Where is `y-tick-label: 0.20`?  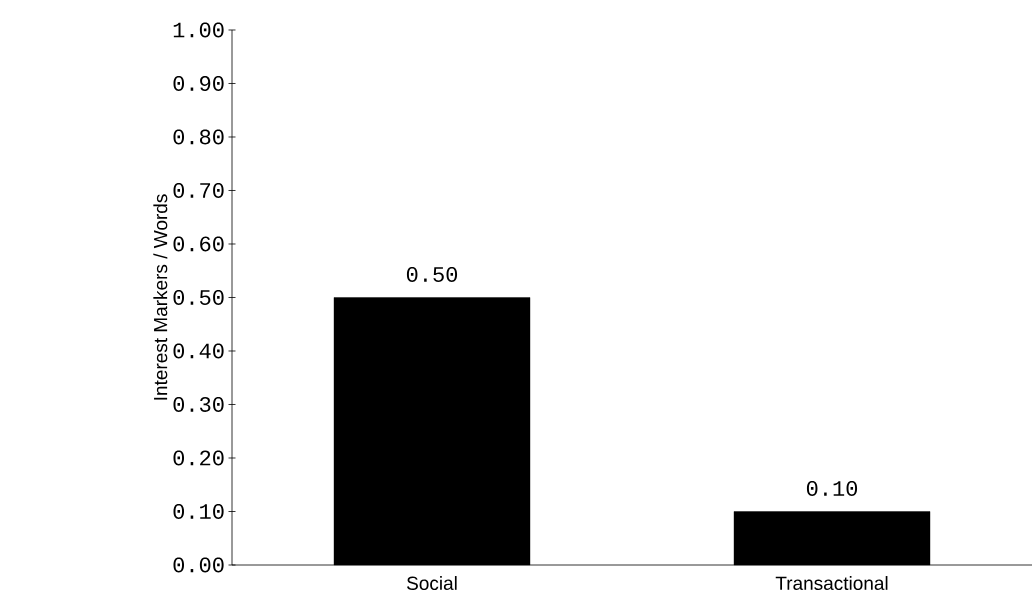 y-tick-label: 0.20 is located at coordinates (198, 458).